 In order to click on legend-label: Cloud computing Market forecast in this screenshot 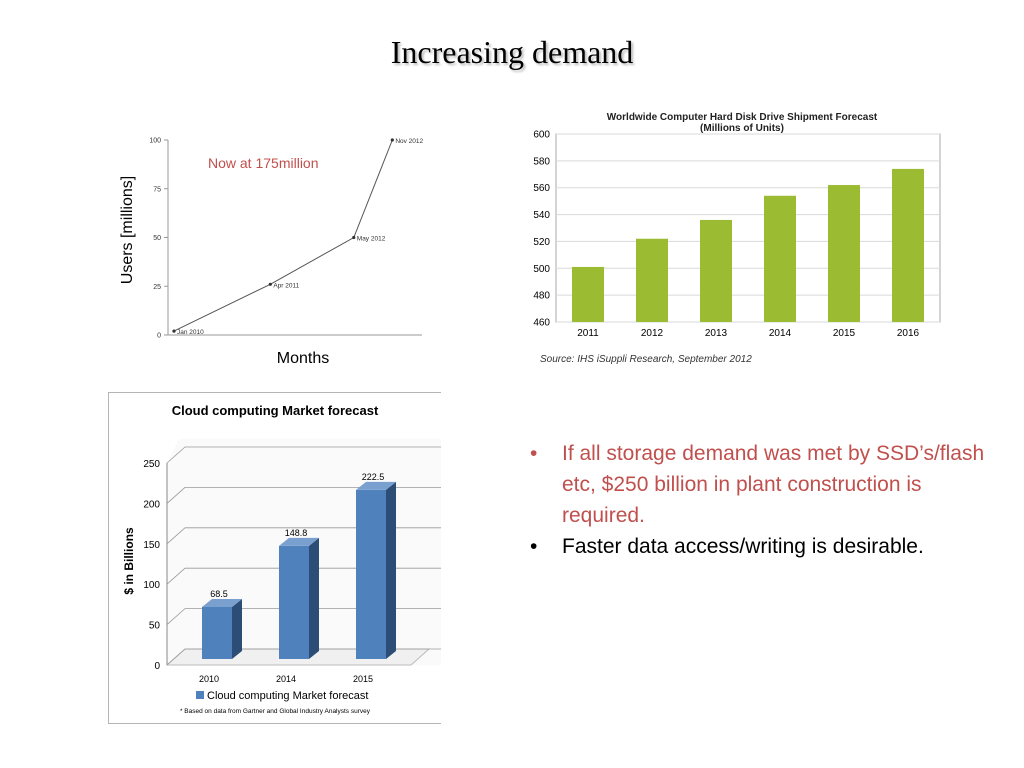, I will do `click(287, 696)`.